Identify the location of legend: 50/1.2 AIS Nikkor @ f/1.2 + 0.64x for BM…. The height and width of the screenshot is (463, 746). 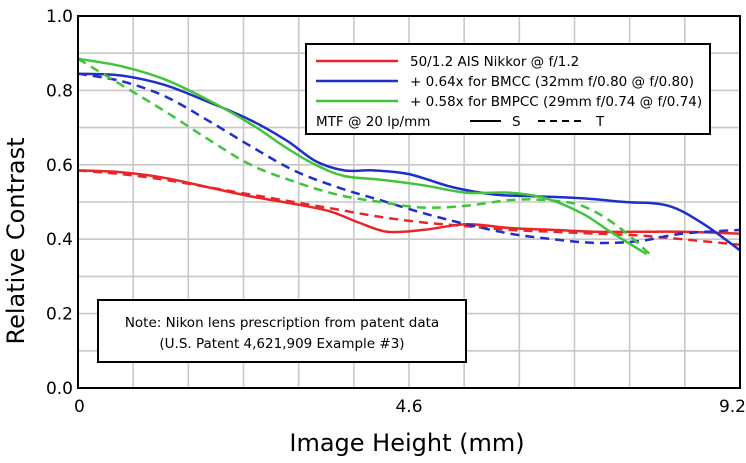
(508, 89).